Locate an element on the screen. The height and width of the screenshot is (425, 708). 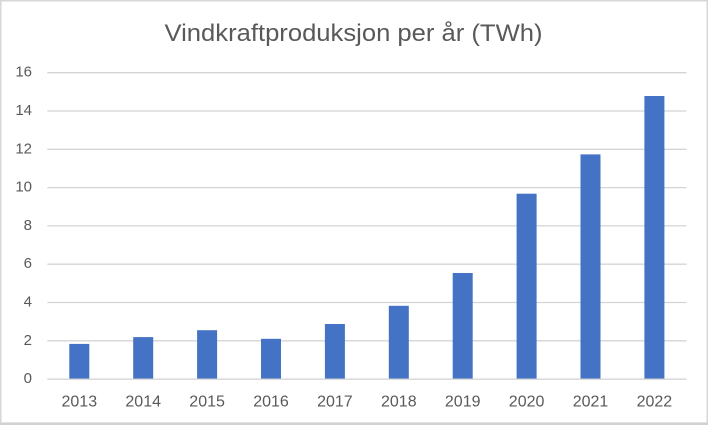
svg-text: 4 is located at coordinates (28, 302).